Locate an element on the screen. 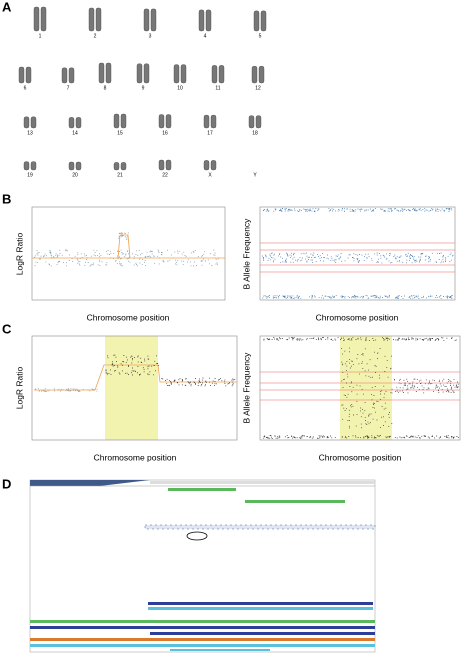 This screenshot has height=654, width=474. chromosome-label: 4 is located at coordinates (205, 36).